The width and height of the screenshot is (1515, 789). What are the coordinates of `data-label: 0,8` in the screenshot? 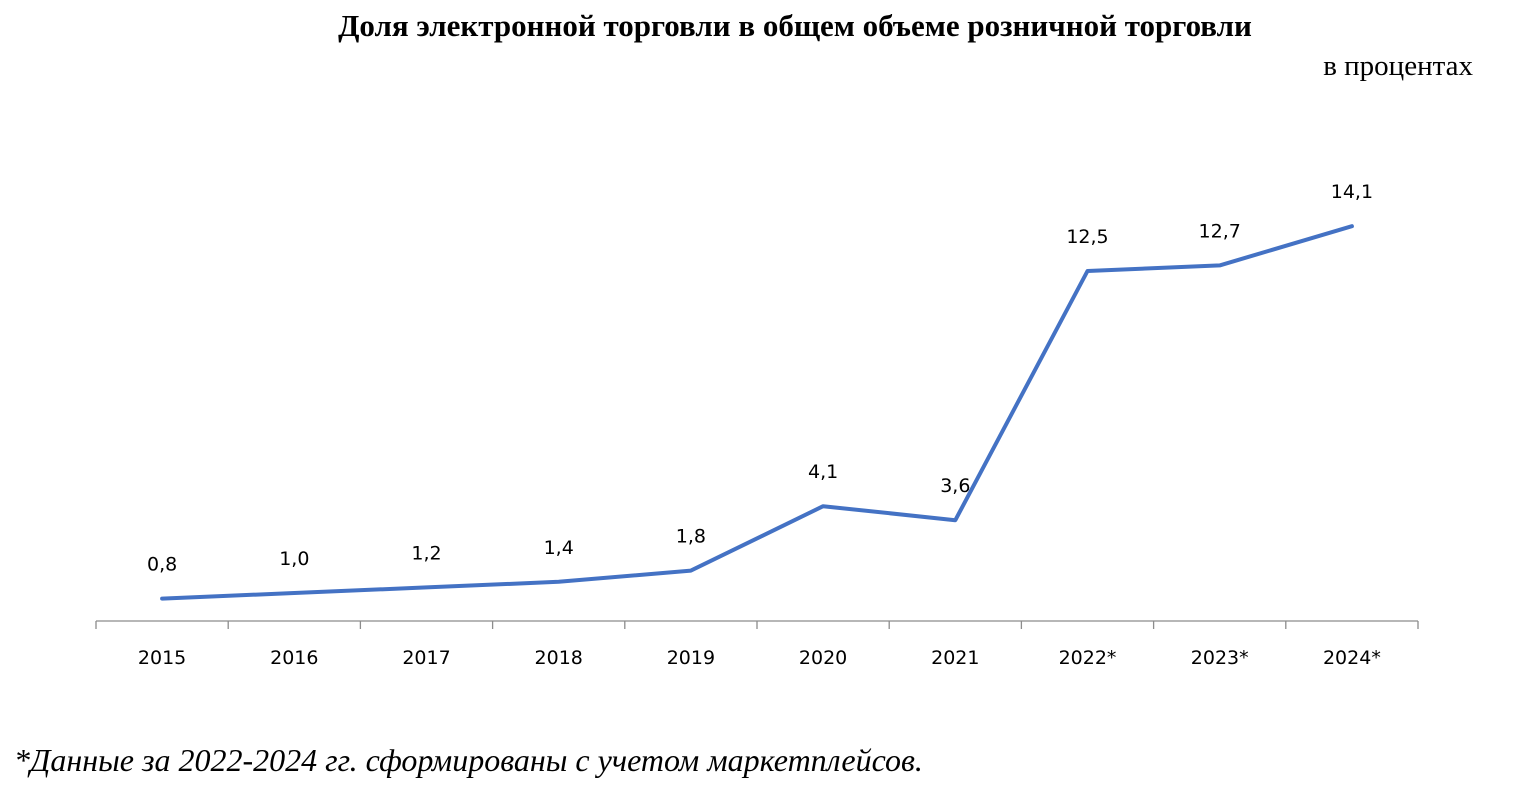 It's located at (162, 565).